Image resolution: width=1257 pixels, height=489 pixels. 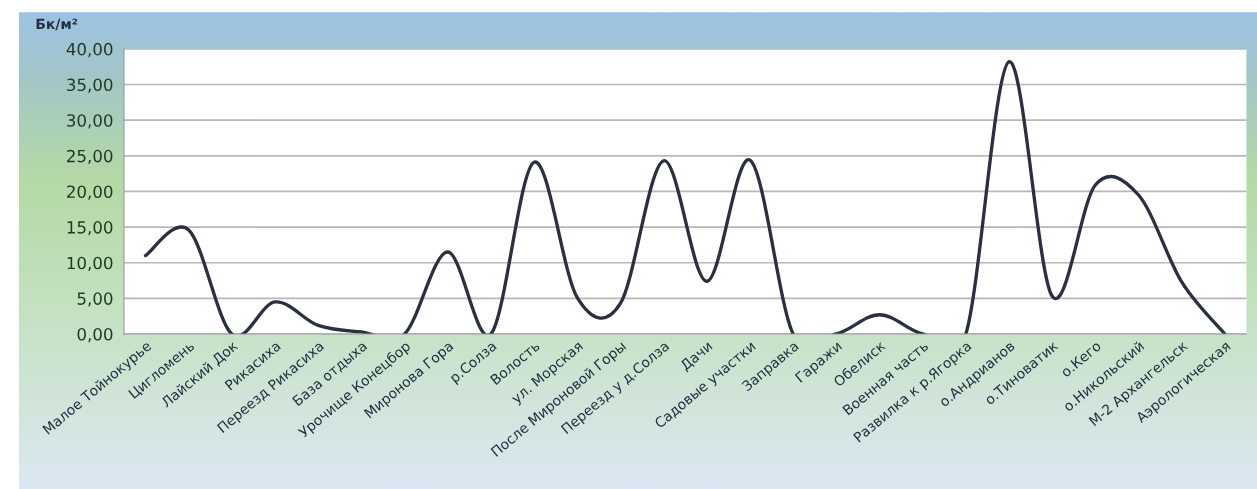 What do you see at coordinates (90, 228) in the screenshot?
I see `y-tick-label: 15,00` at bounding box center [90, 228].